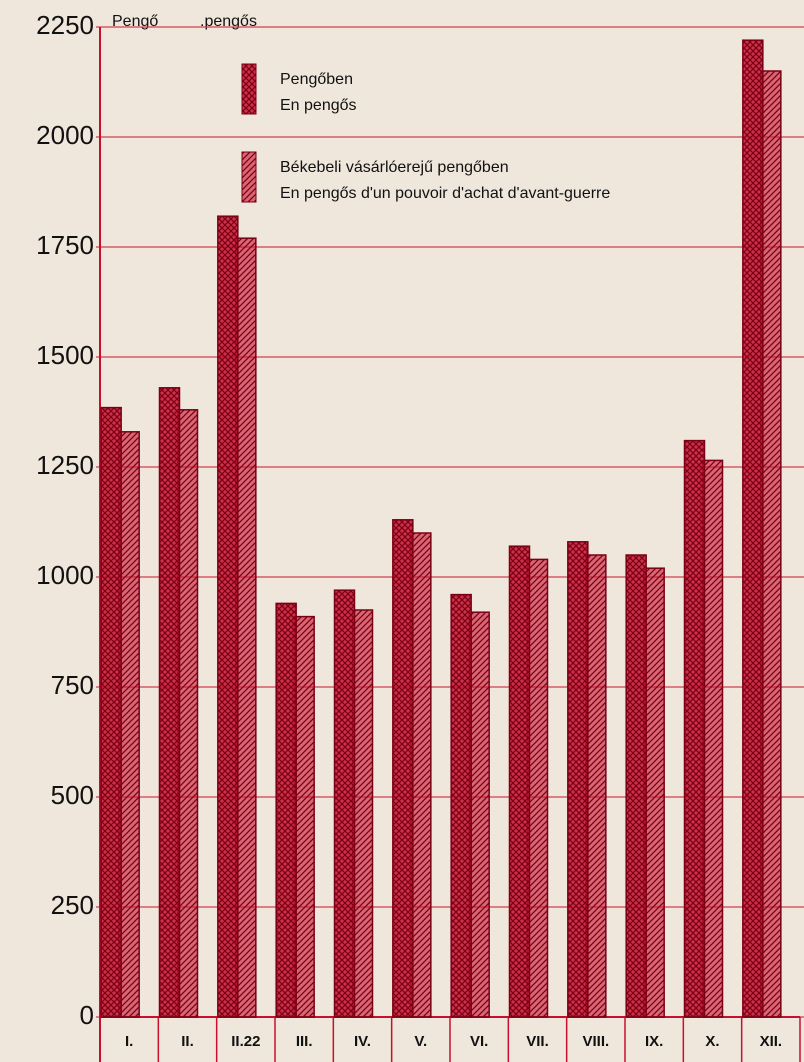 This screenshot has width=804, height=1062. Describe the element at coordinates (394, 167) in the screenshot. I see `legend-label: Békebeli vásárlóerejű pengőben` at that location.